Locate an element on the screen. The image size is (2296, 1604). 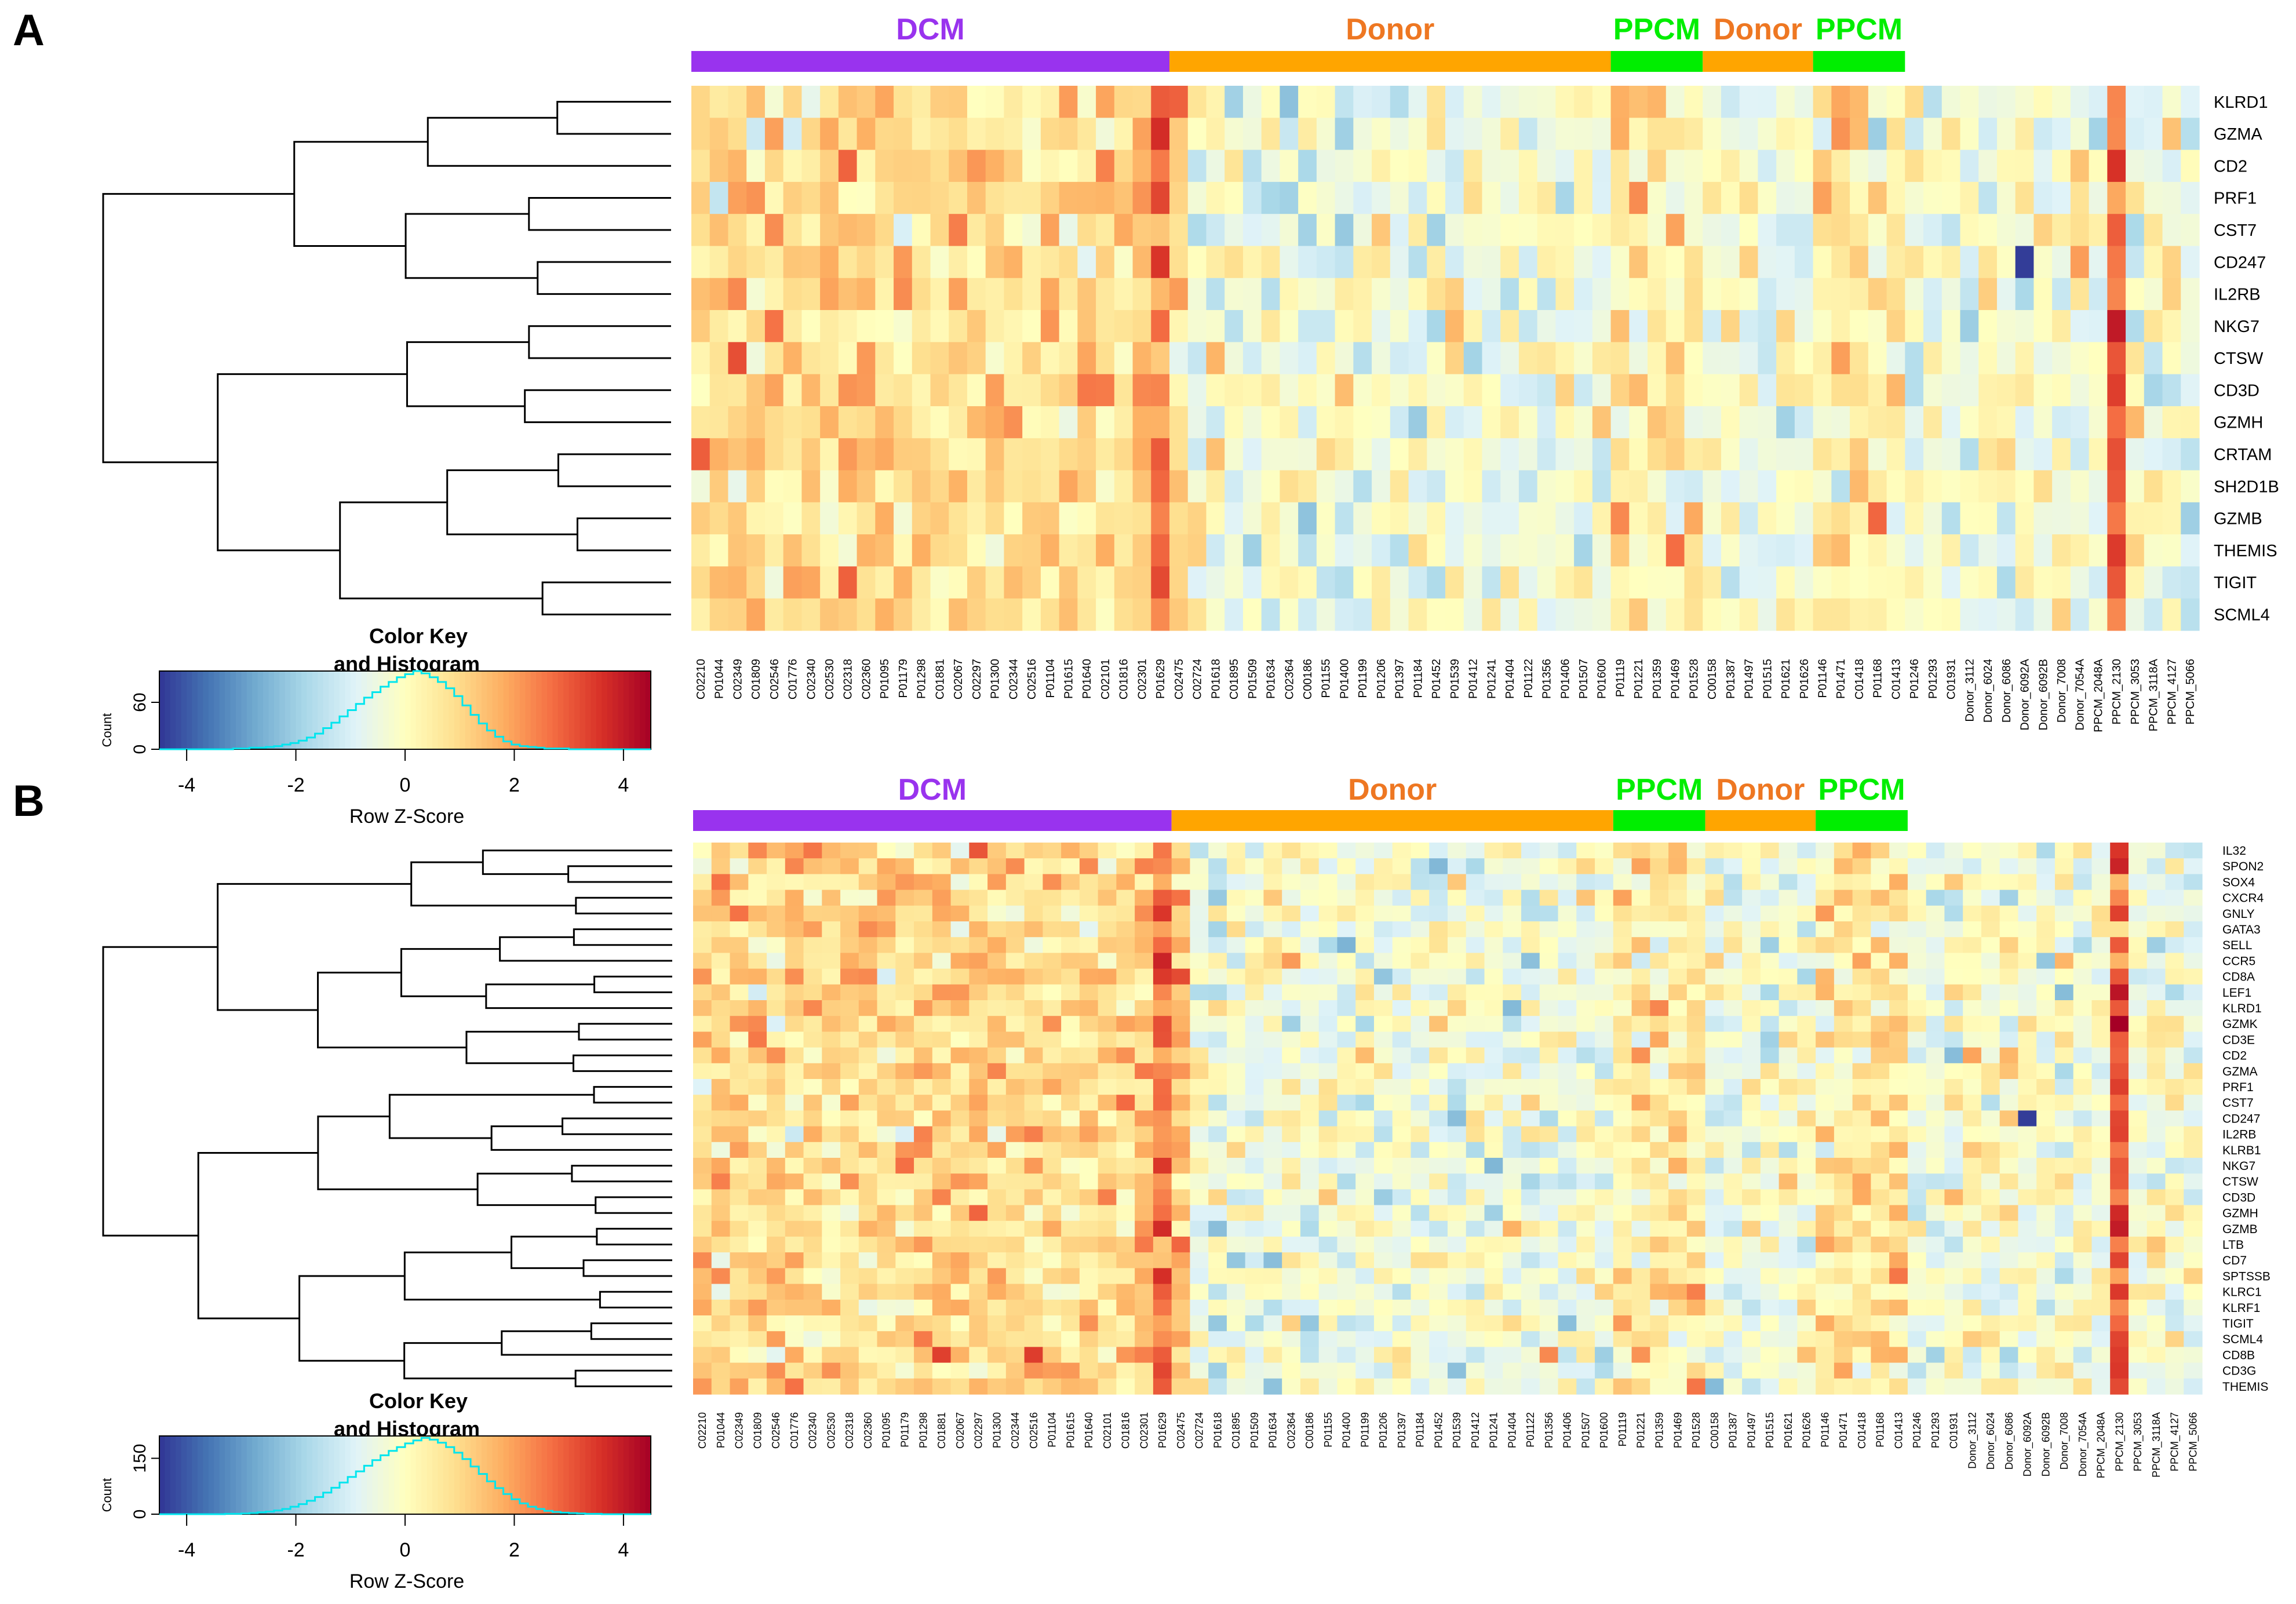
row-label: GZMK is located at coordinates (2240, 1024).